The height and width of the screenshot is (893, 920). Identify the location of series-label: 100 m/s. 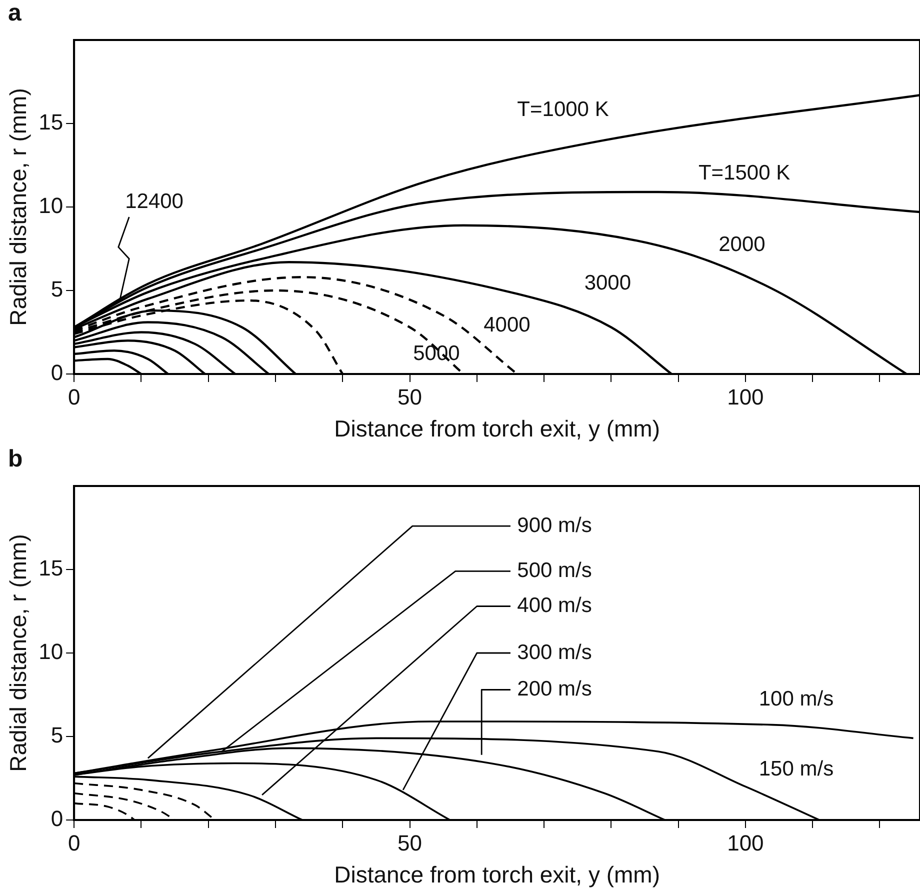
(796, 699).